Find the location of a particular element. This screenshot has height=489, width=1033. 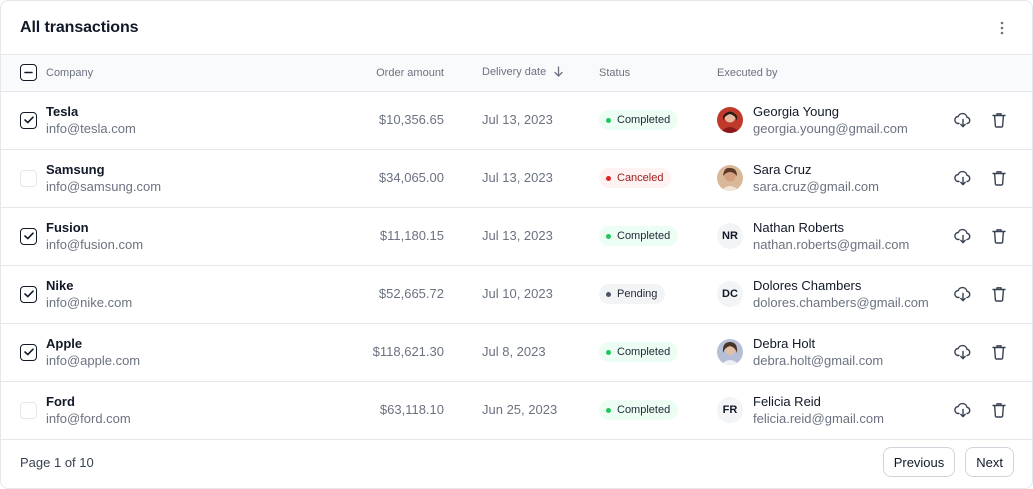

executor-name: Dolores Chambers is located at coordinates (807, 285).